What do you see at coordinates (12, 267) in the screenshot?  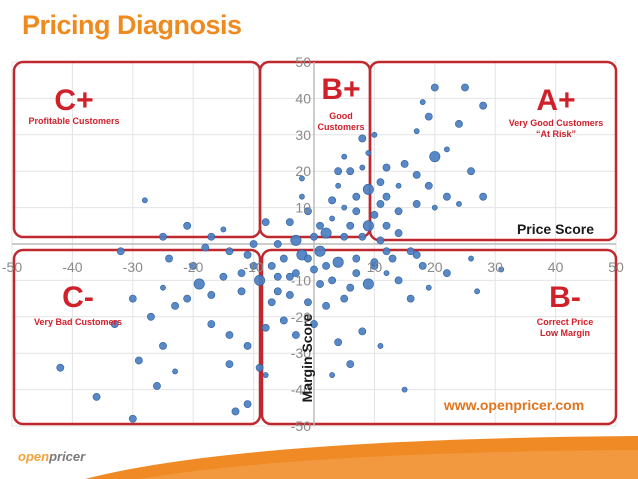 I see `x-tick-label: -50` at bounding box center [12, 267].